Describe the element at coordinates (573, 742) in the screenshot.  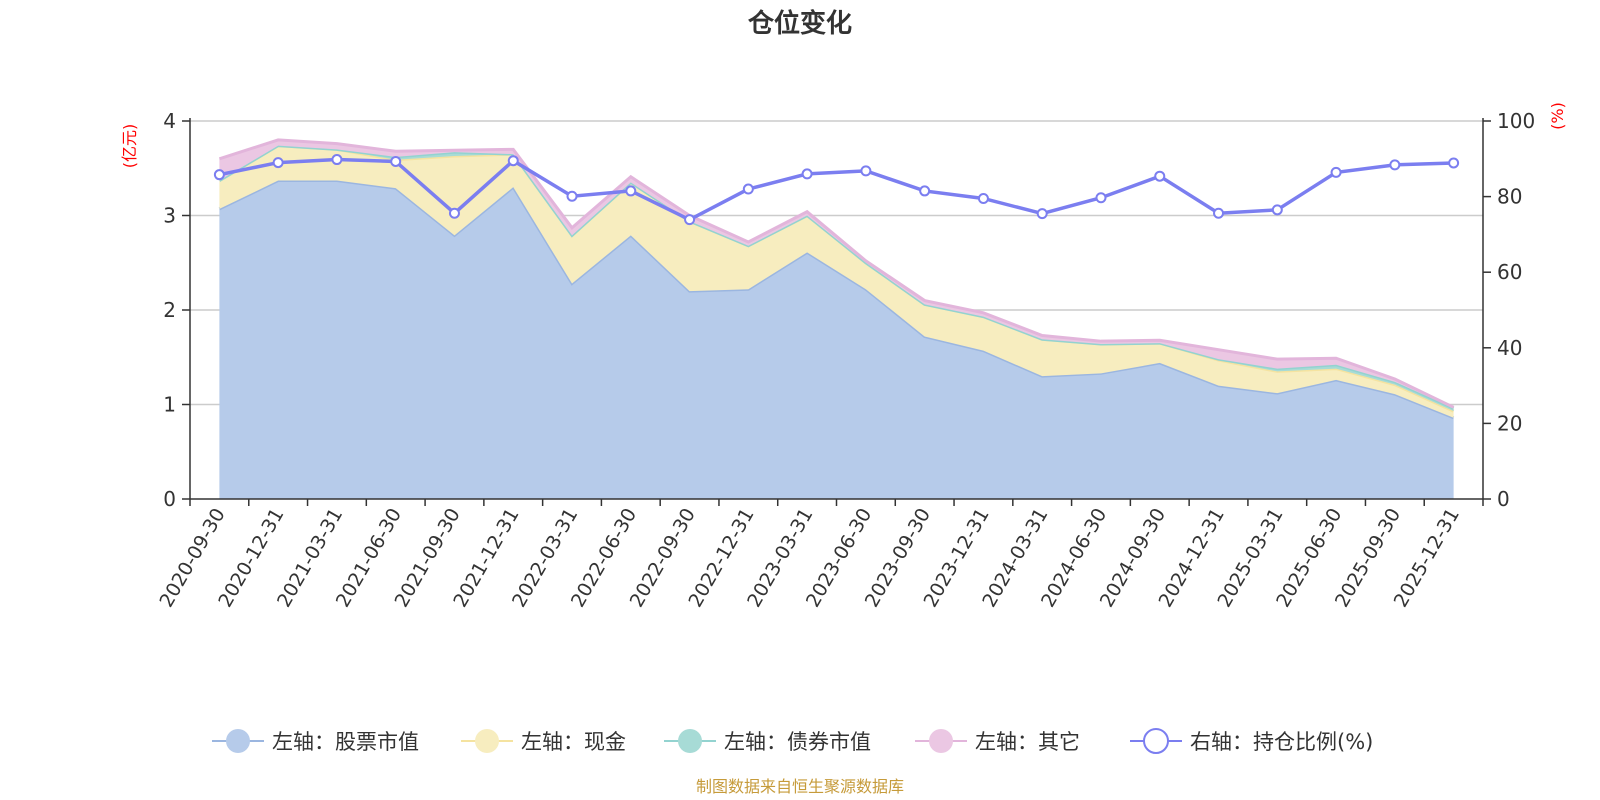
I see `legend-label: 左轴：现金` at that location.